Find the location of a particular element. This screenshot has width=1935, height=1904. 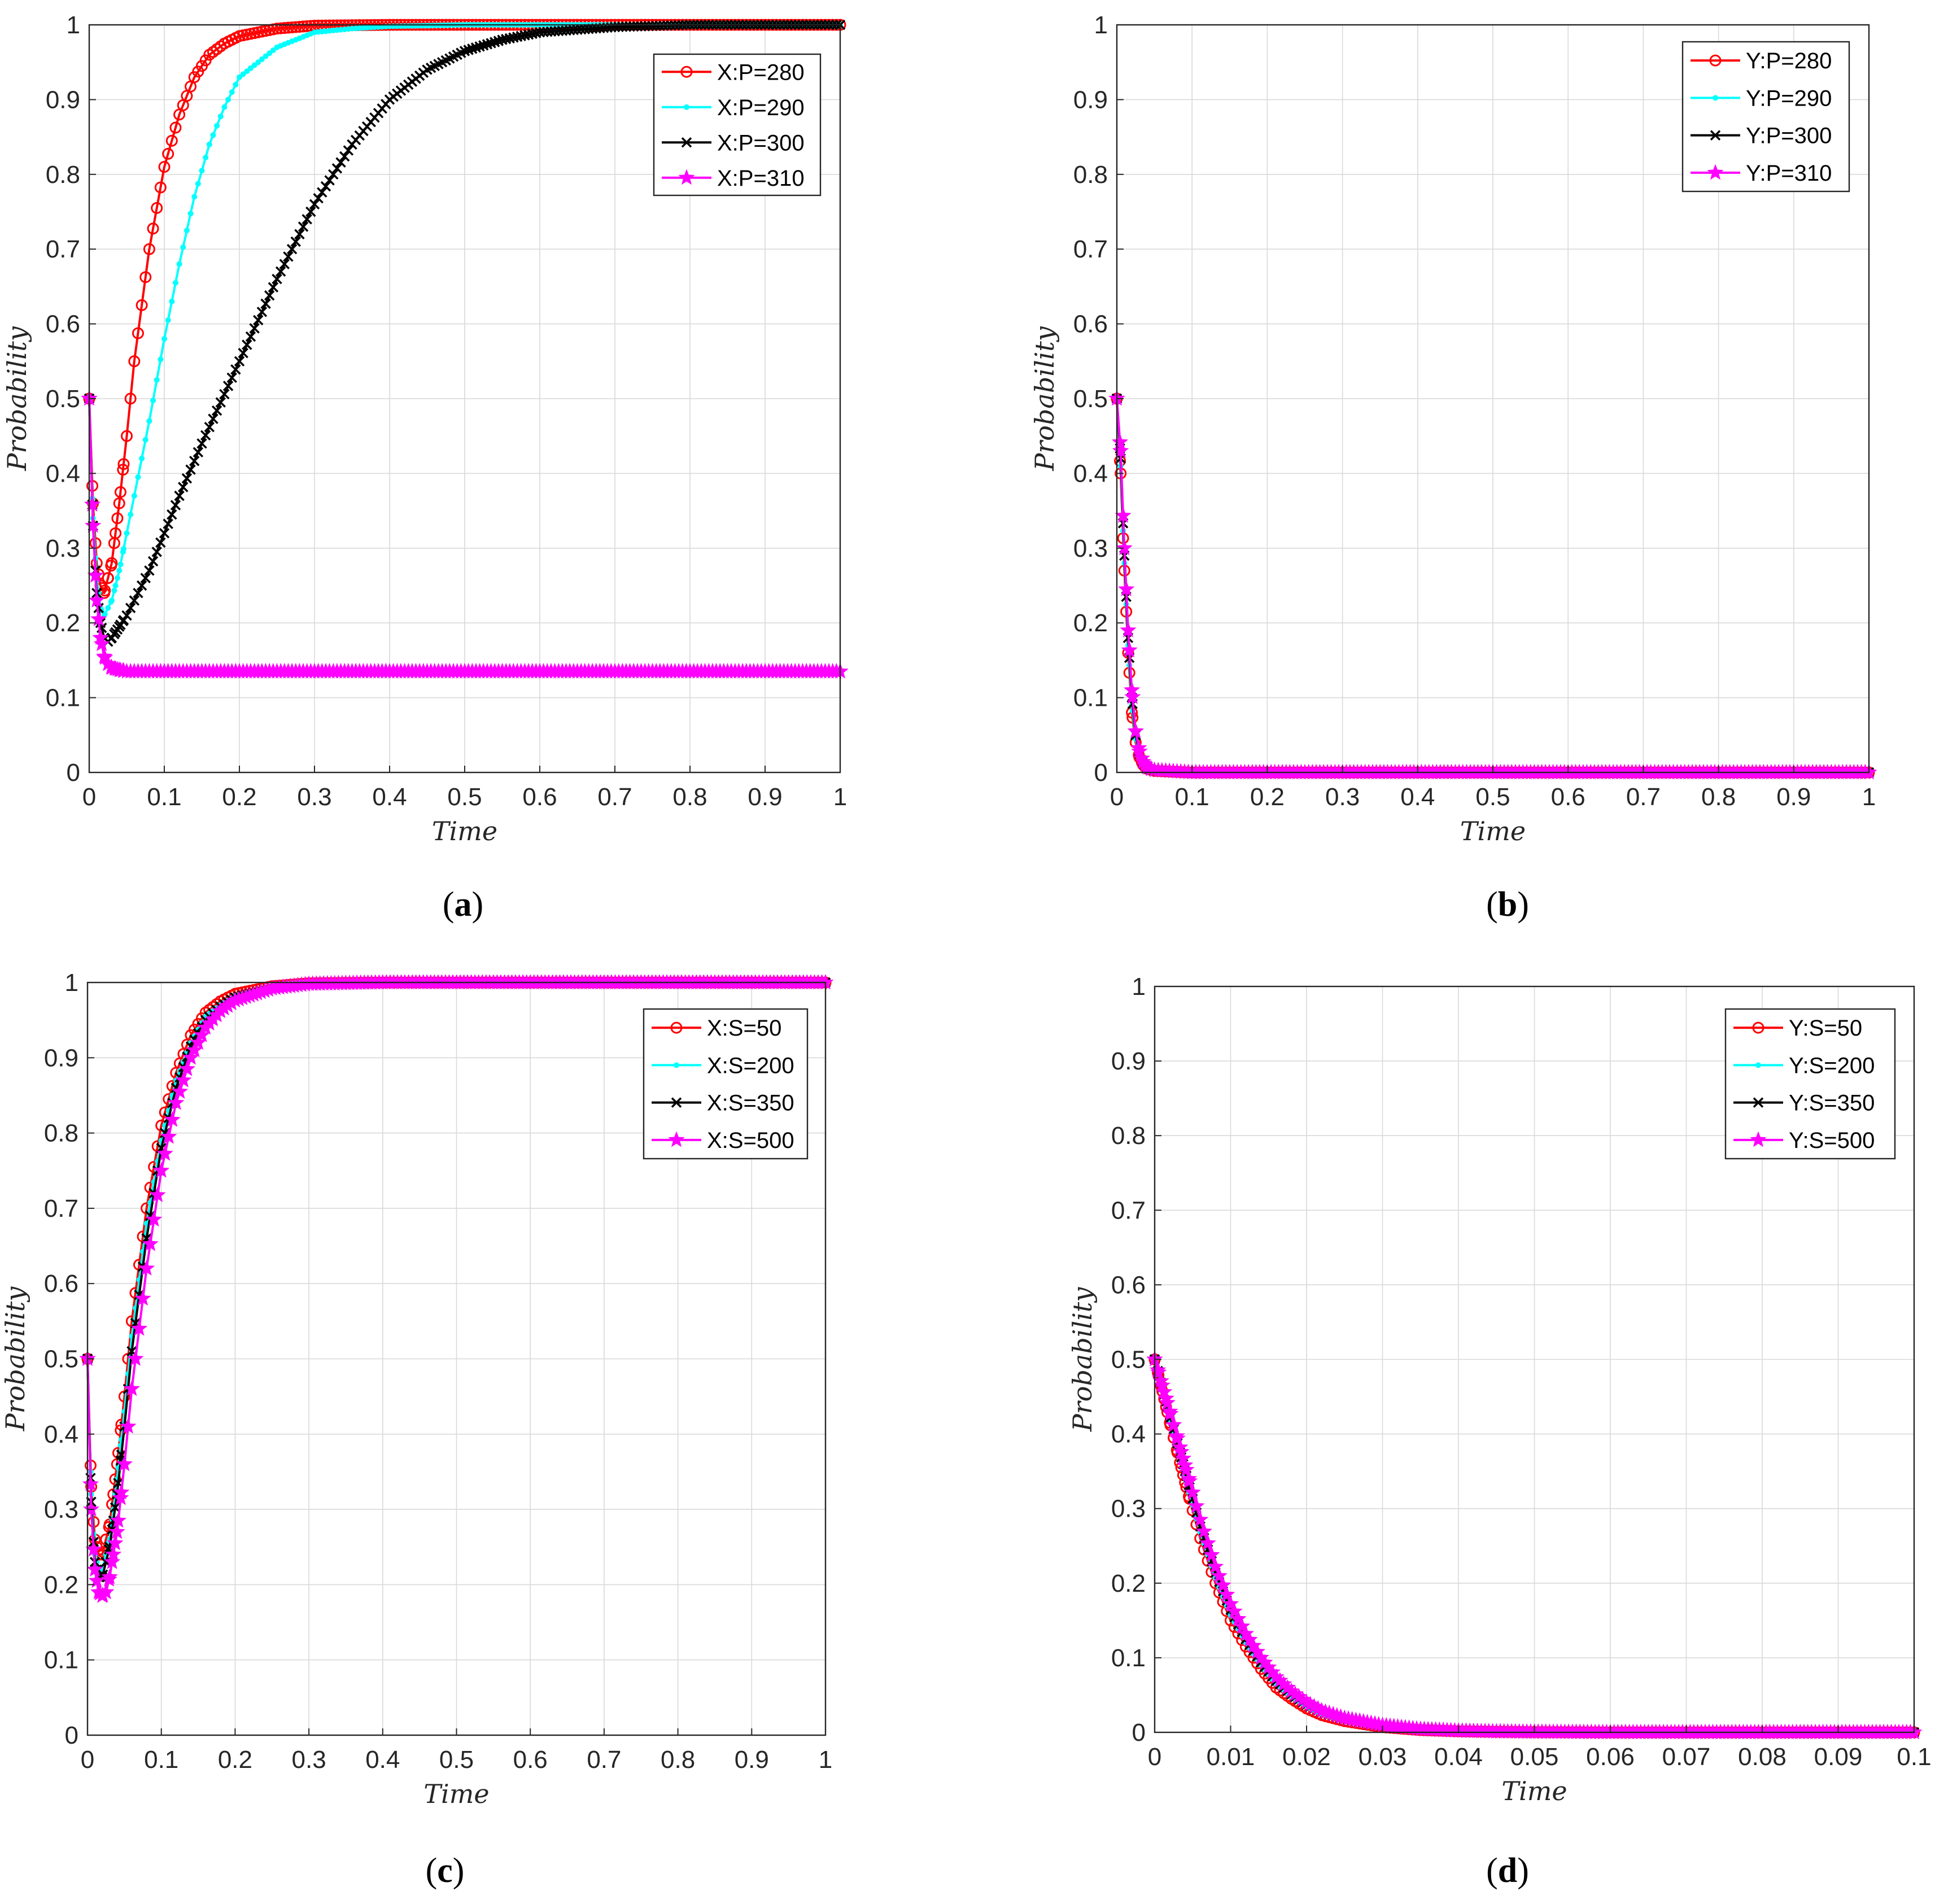

legend-label: Y:S=500 is located at coordinates (1832, 1140).